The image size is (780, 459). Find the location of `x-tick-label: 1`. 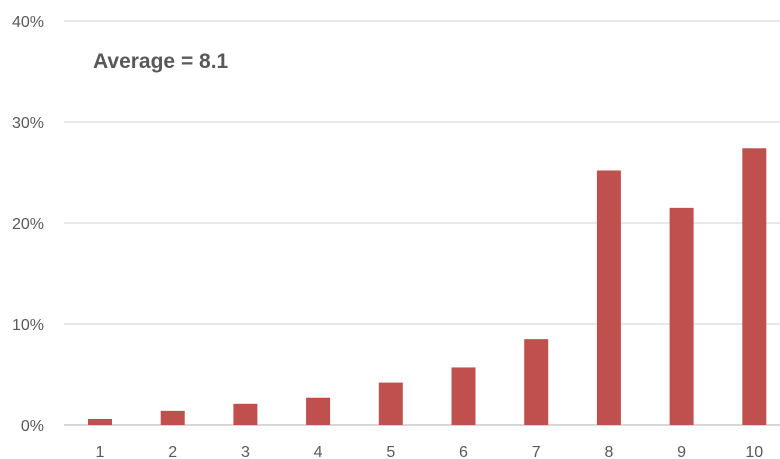

x-tick-label: 1 is located at coordinates (100, 451).